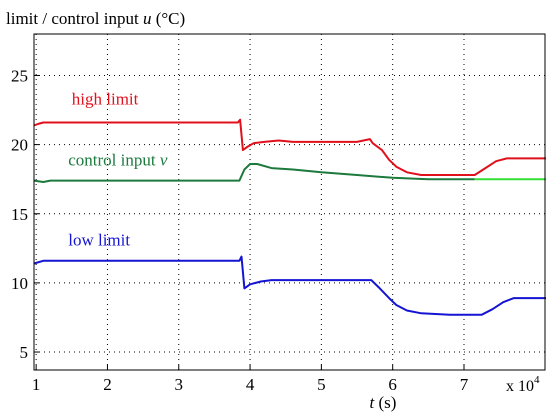 This screenshot has width=546, height=414. I want to click on x-tick-label: 3, so click(179, 384).